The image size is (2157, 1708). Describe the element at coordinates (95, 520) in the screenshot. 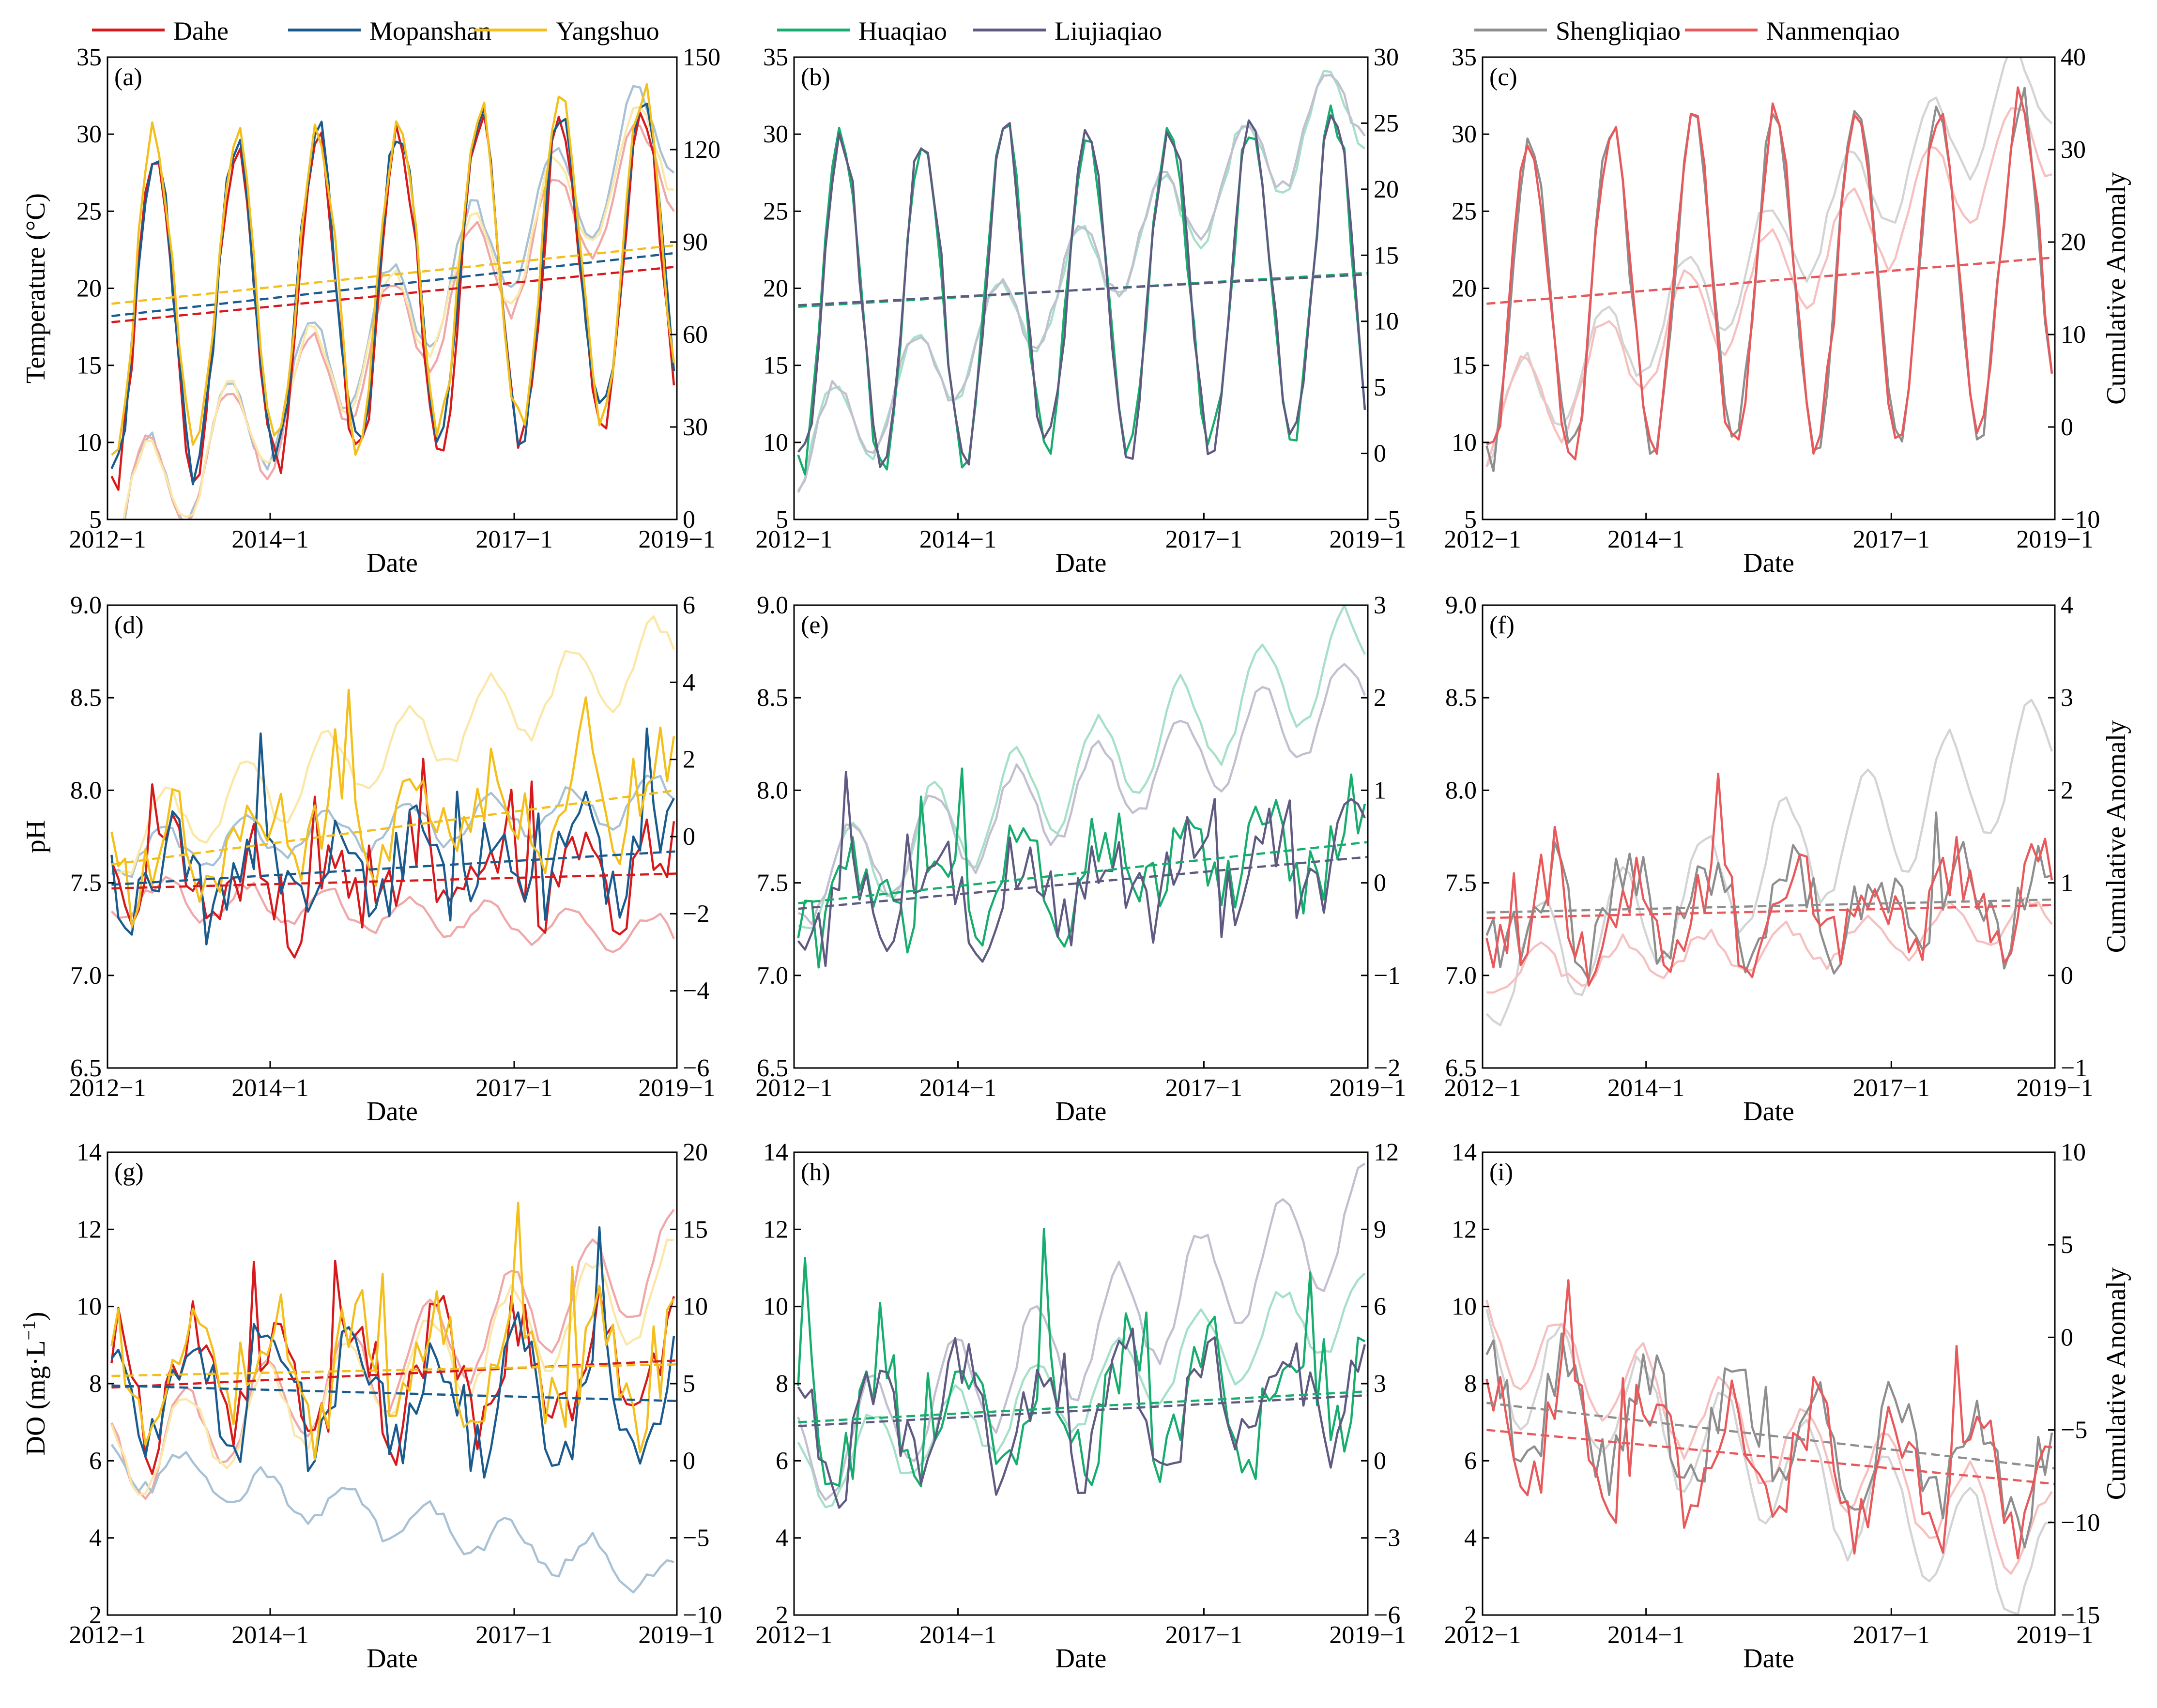

I see `y-tick-label: 5` at that location.